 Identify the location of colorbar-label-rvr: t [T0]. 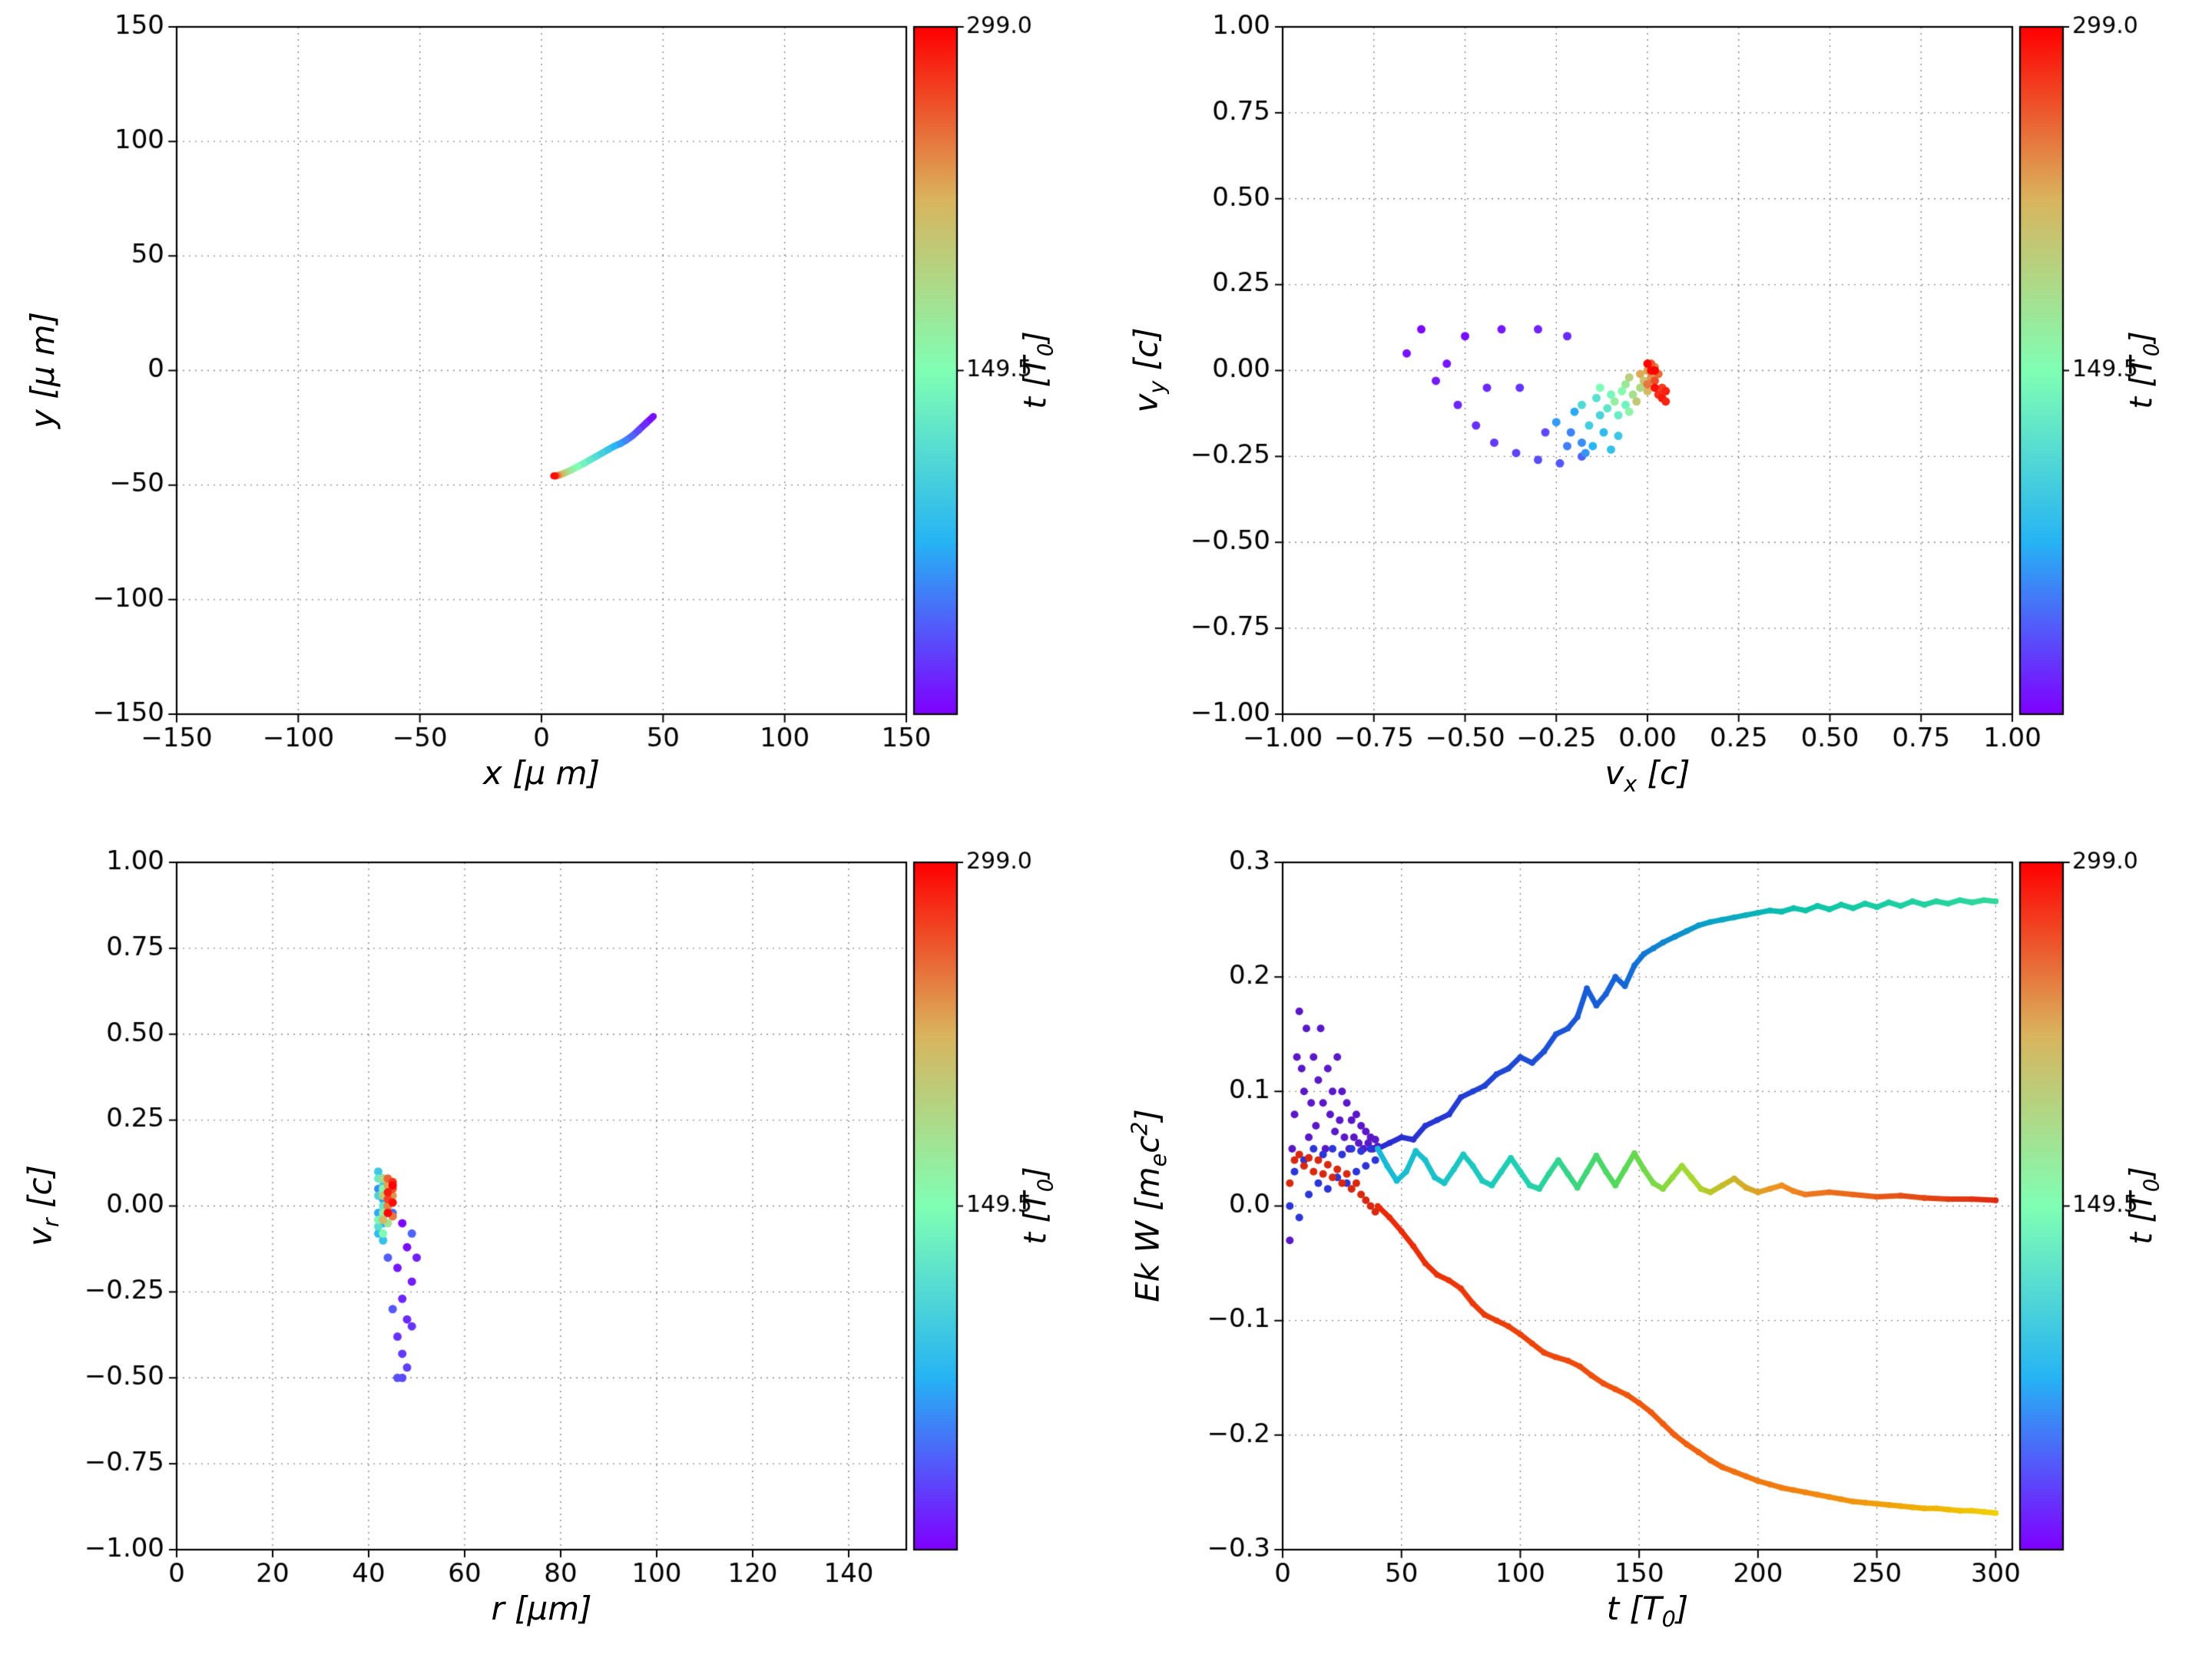
(1038, 1205).